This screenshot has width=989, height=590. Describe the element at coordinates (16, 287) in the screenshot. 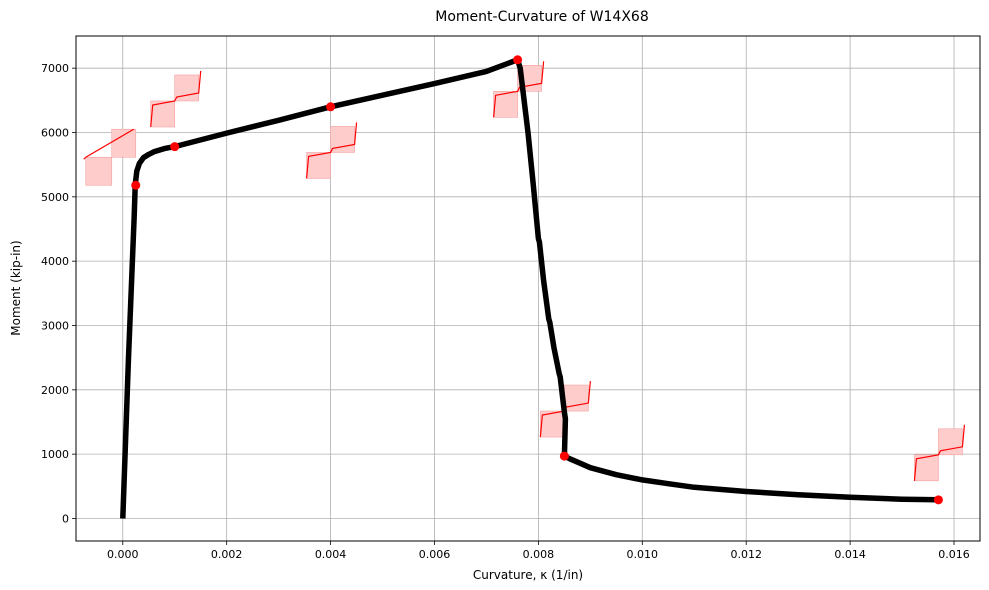

I see `y-axis-label: Moment (kip-in)` at that location.